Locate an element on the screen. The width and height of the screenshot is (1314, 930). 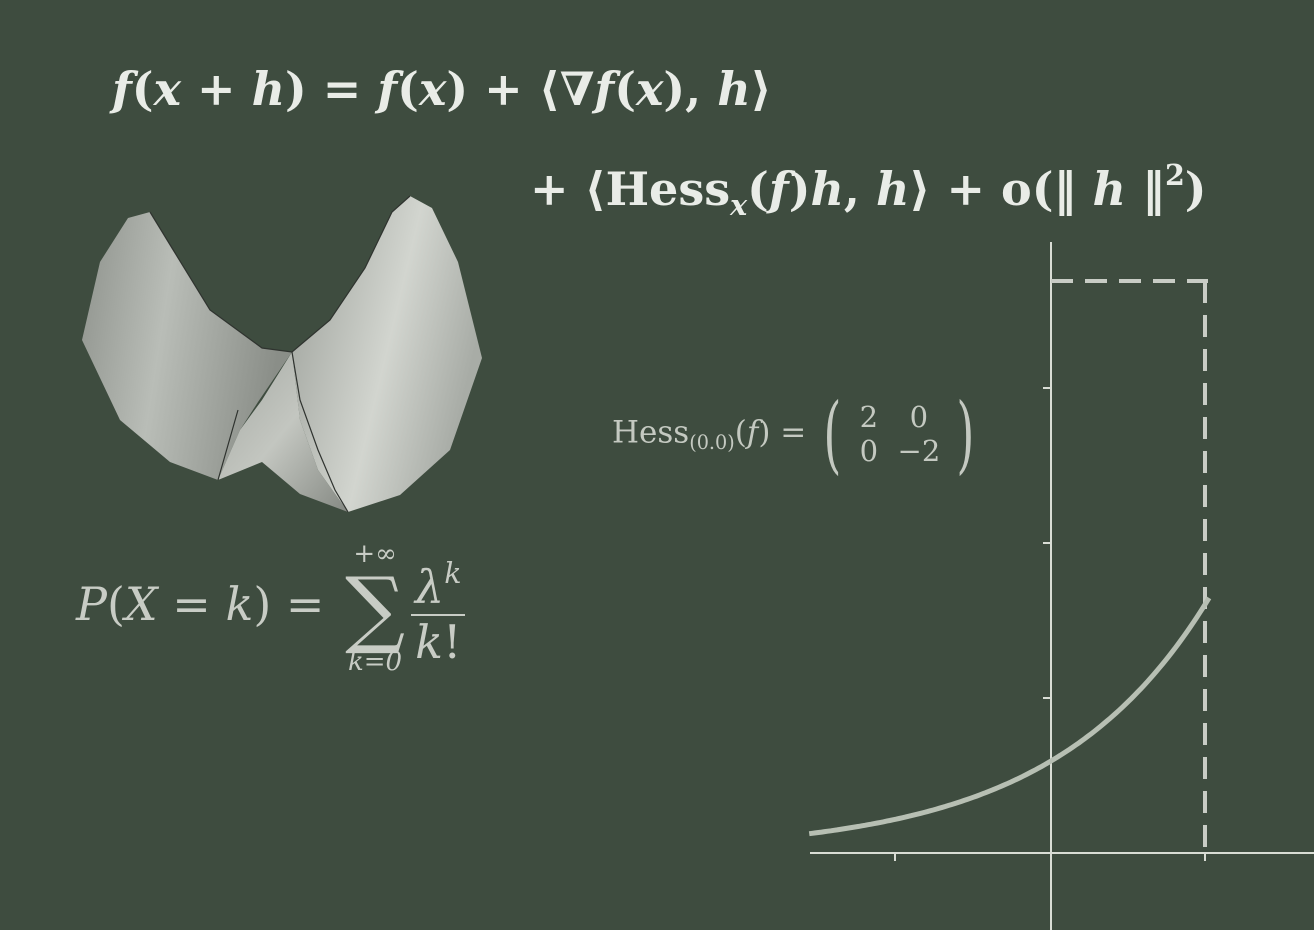
sigma-symbol: ∑ is located at coordinates (375, 608).